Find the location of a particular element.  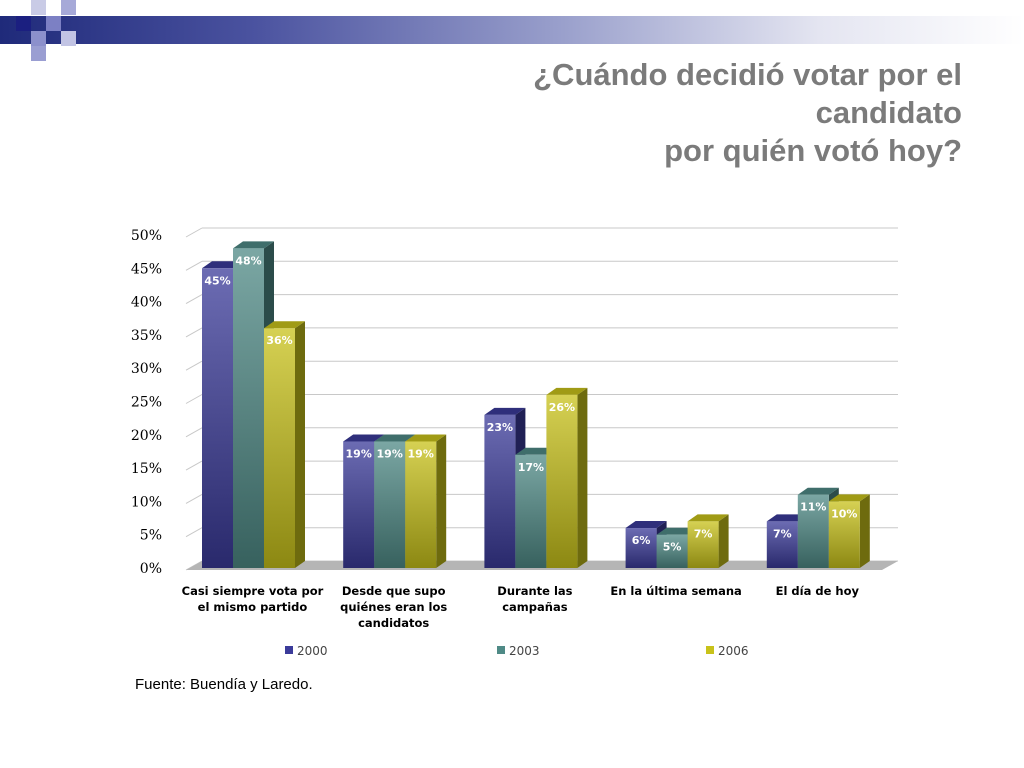

legend-swatch-2006 is located at coordinates (710, 650).